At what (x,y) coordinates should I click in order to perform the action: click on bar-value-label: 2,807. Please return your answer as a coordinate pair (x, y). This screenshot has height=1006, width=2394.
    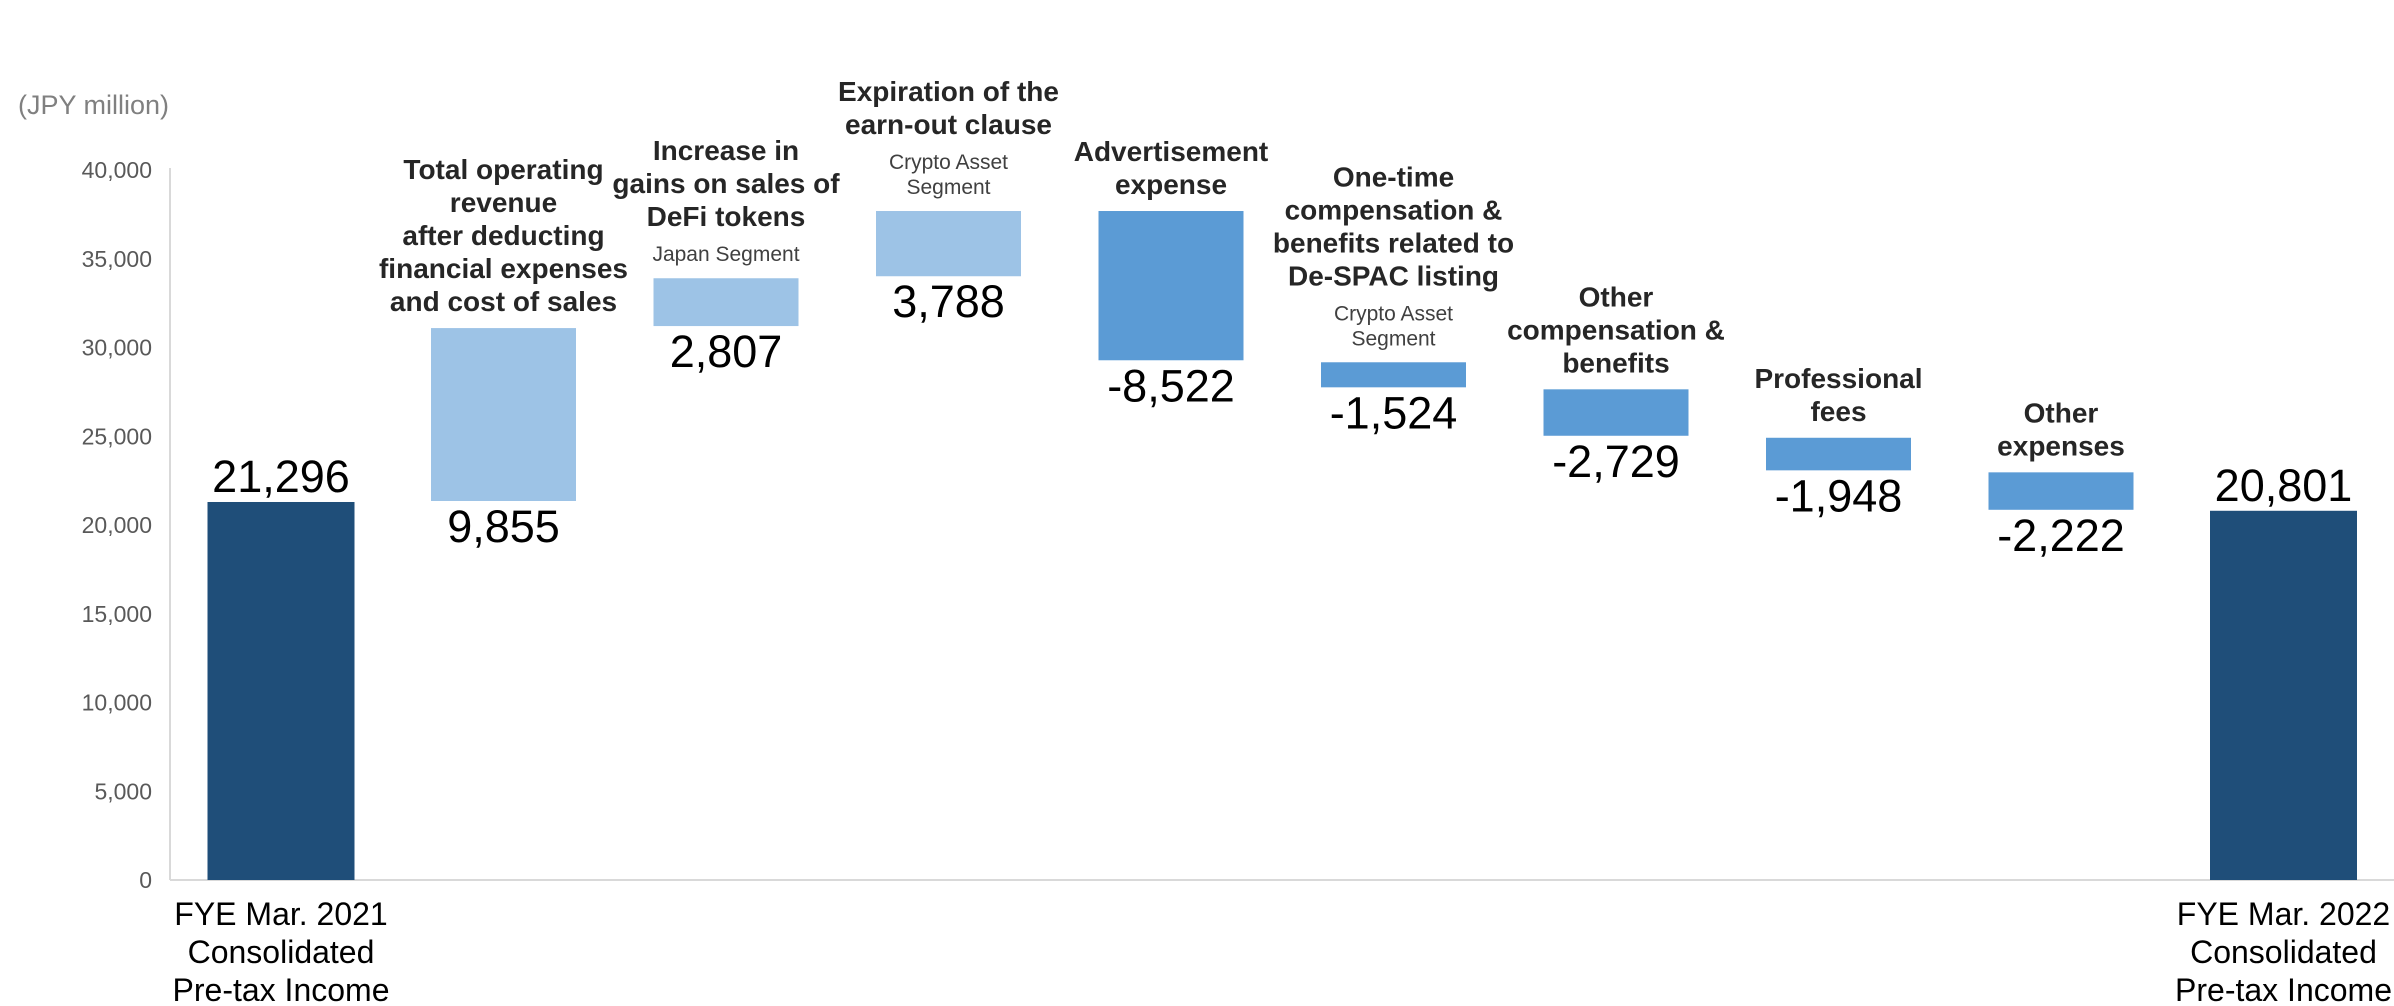
    Looking at the image, I should click on (726, 351).